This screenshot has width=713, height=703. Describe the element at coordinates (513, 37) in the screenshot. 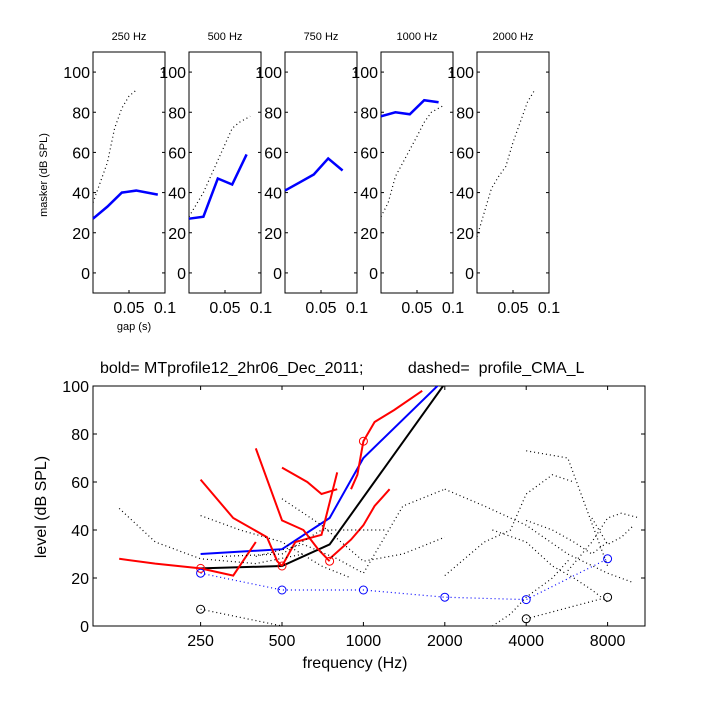

I see `small-panel-title: 2000 Hz` at that location.